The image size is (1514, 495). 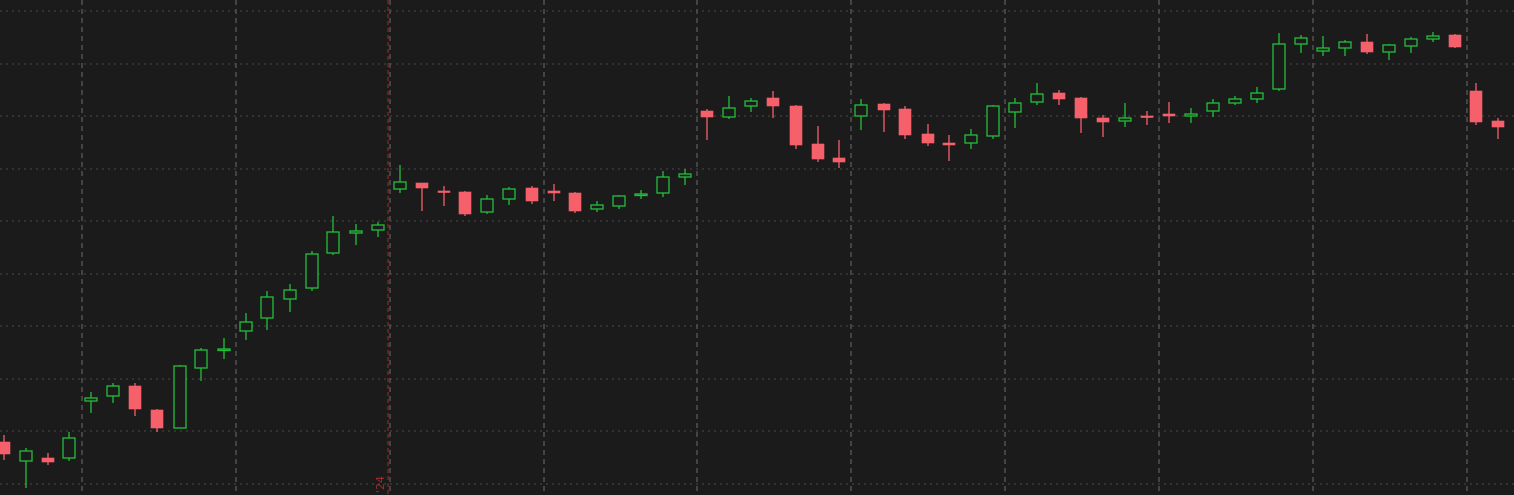 I want to click on time-marker: '24, so click(x=381, y=247).